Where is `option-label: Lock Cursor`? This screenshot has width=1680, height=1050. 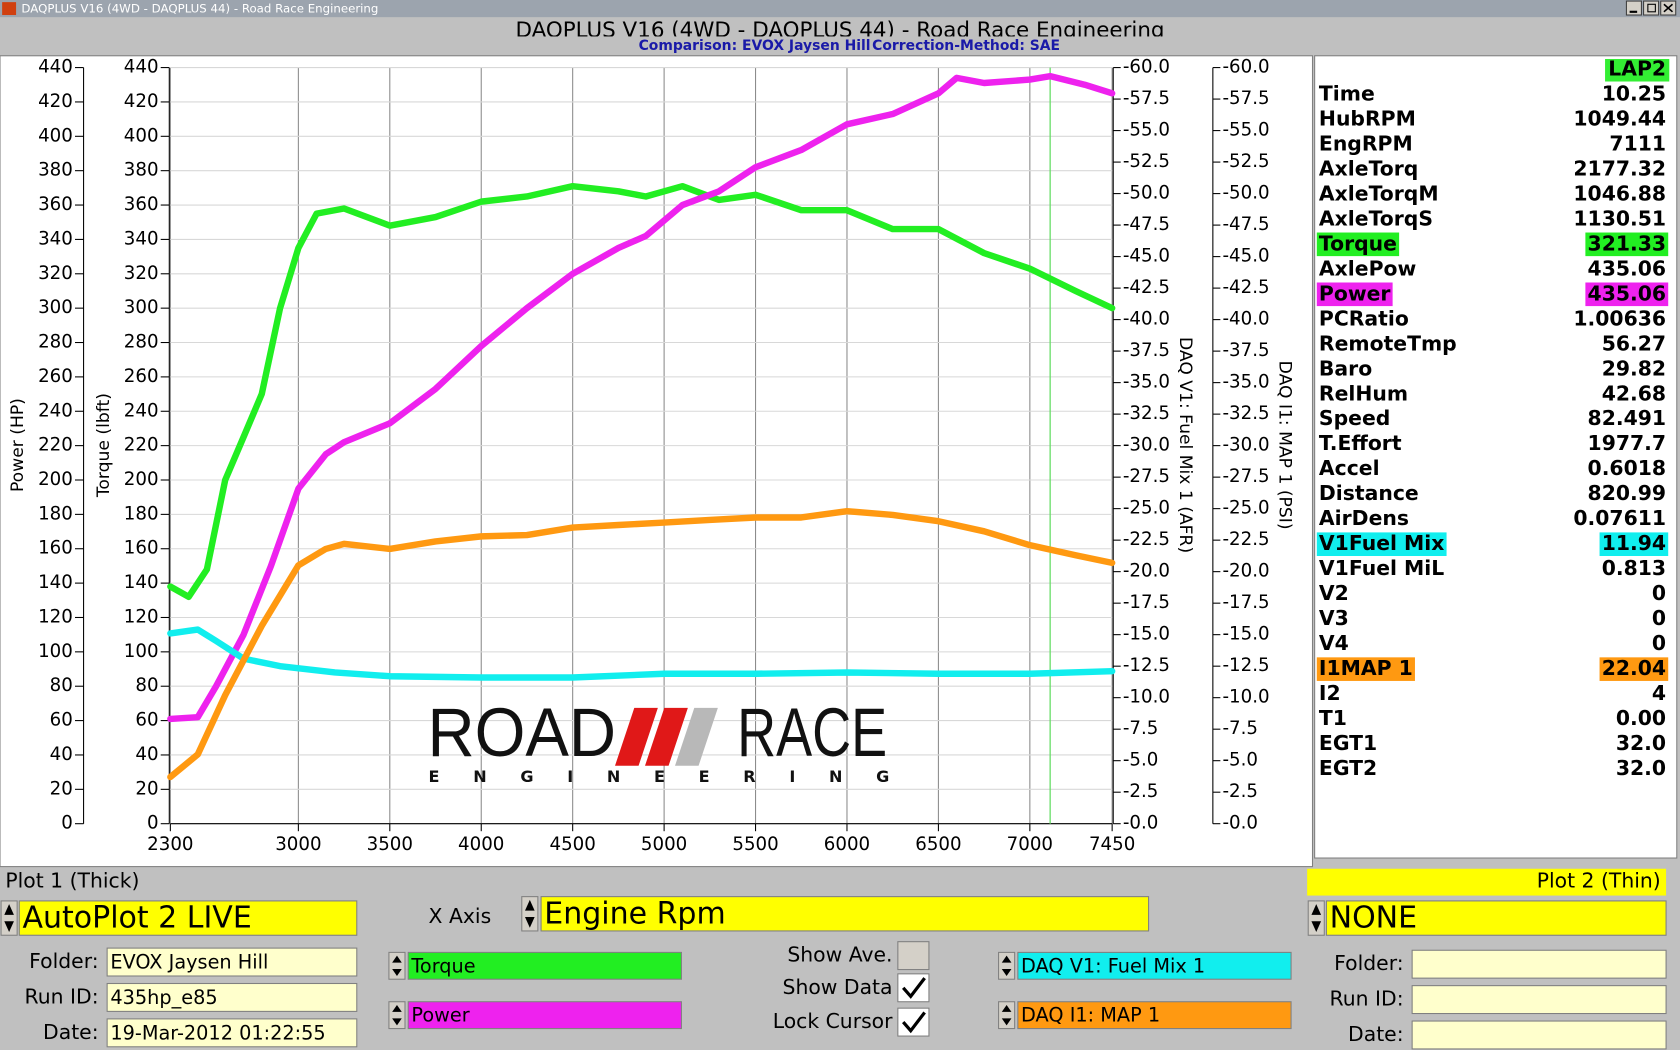 option-label: Lock Cursor is located at coordinates (833, 1021).